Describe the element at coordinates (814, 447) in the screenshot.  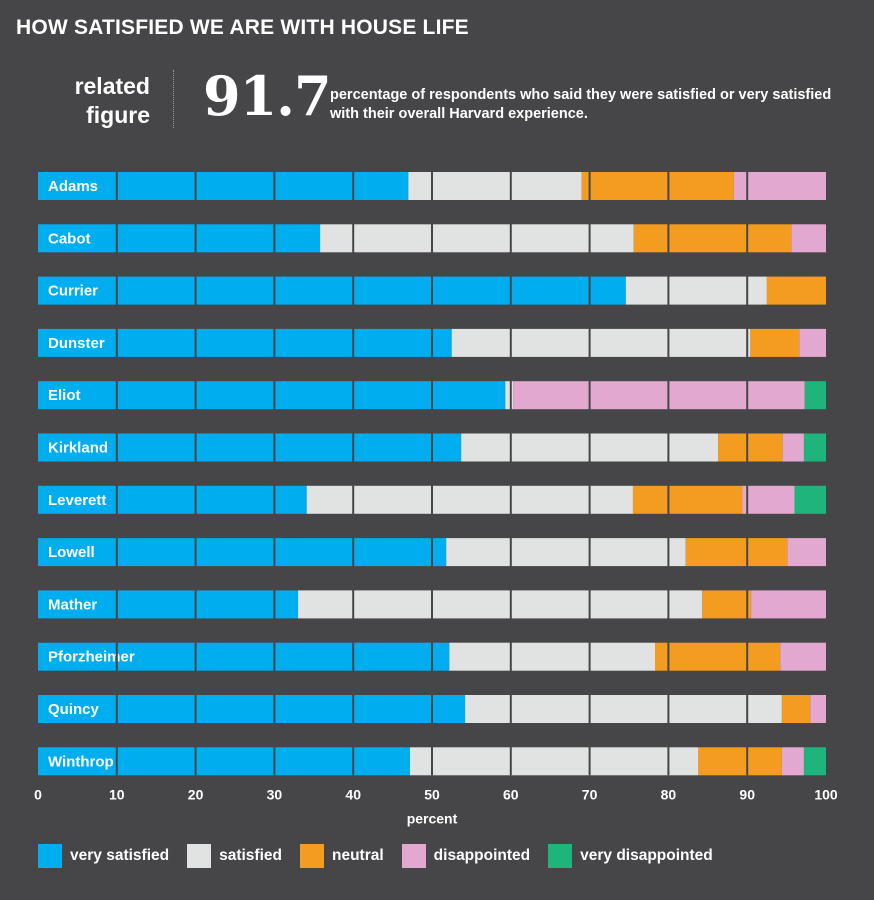
I see `bar-kirkland-very-disappointed` at that location.